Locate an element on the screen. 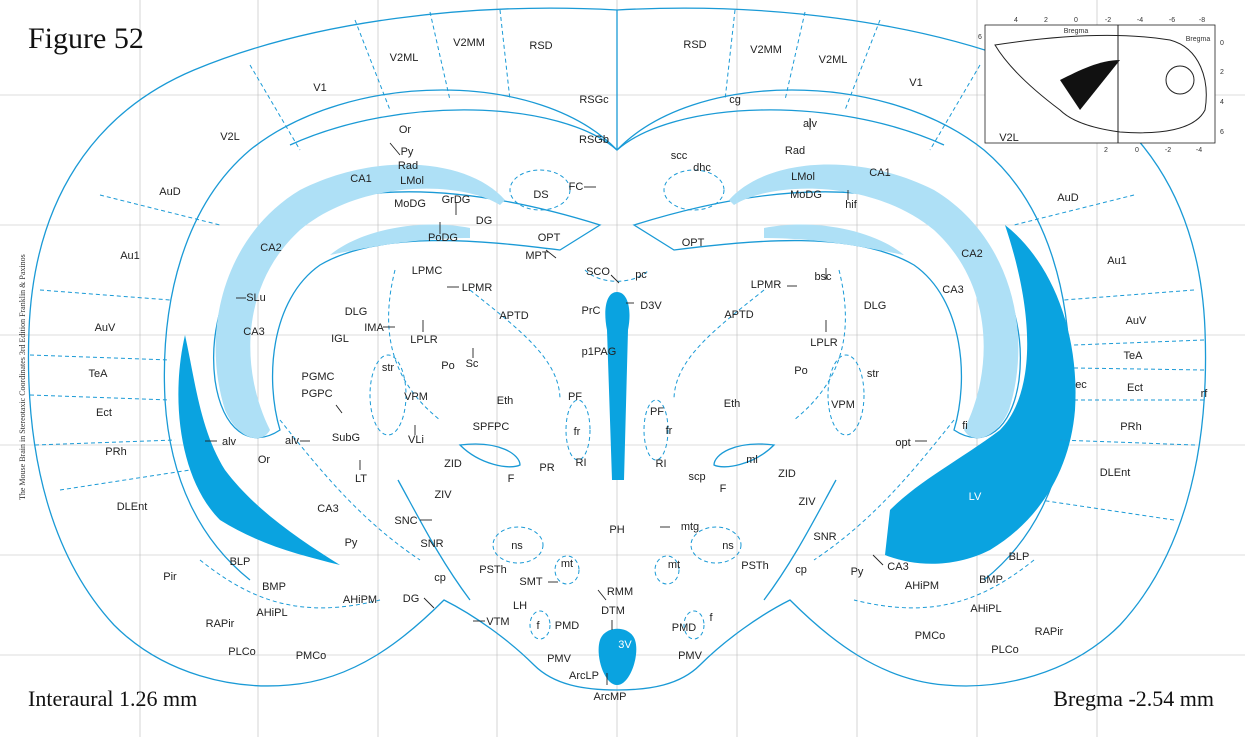 Image resolution: width=1245 pixels, height=737 pixels. label-Or: Or is located at coordinates (405, 130).